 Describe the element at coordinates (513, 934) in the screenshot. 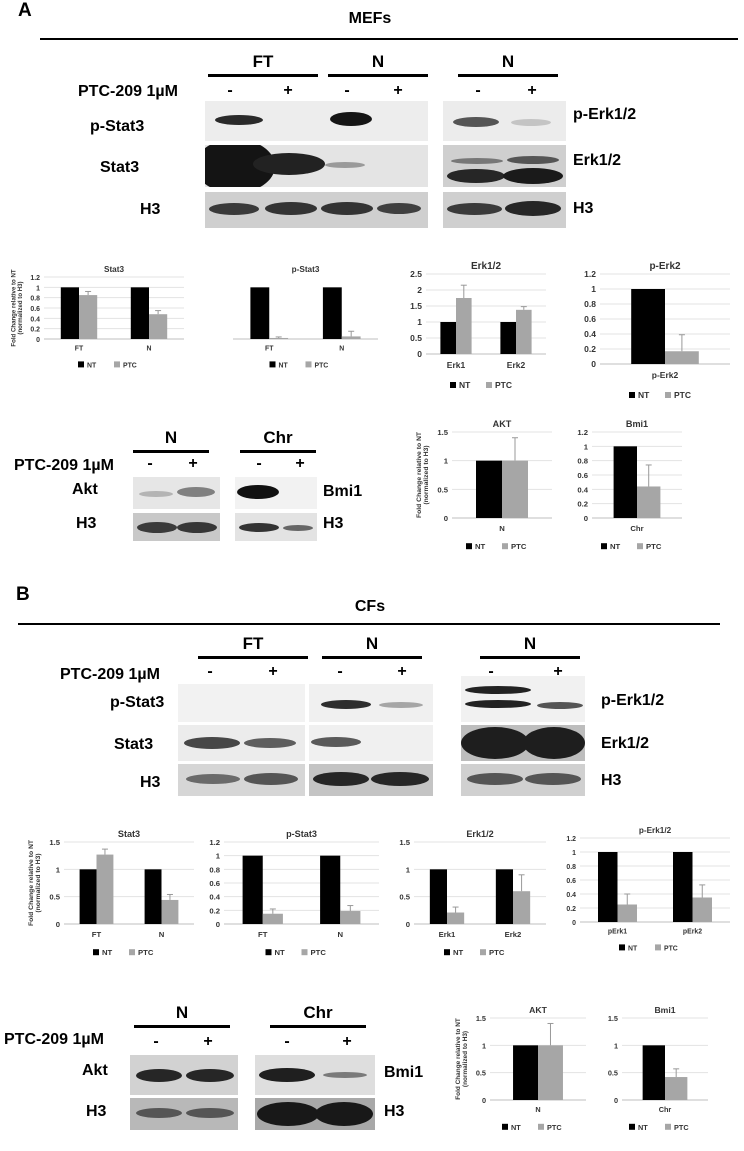

I see `x-tick-label: Erk2` at that location.